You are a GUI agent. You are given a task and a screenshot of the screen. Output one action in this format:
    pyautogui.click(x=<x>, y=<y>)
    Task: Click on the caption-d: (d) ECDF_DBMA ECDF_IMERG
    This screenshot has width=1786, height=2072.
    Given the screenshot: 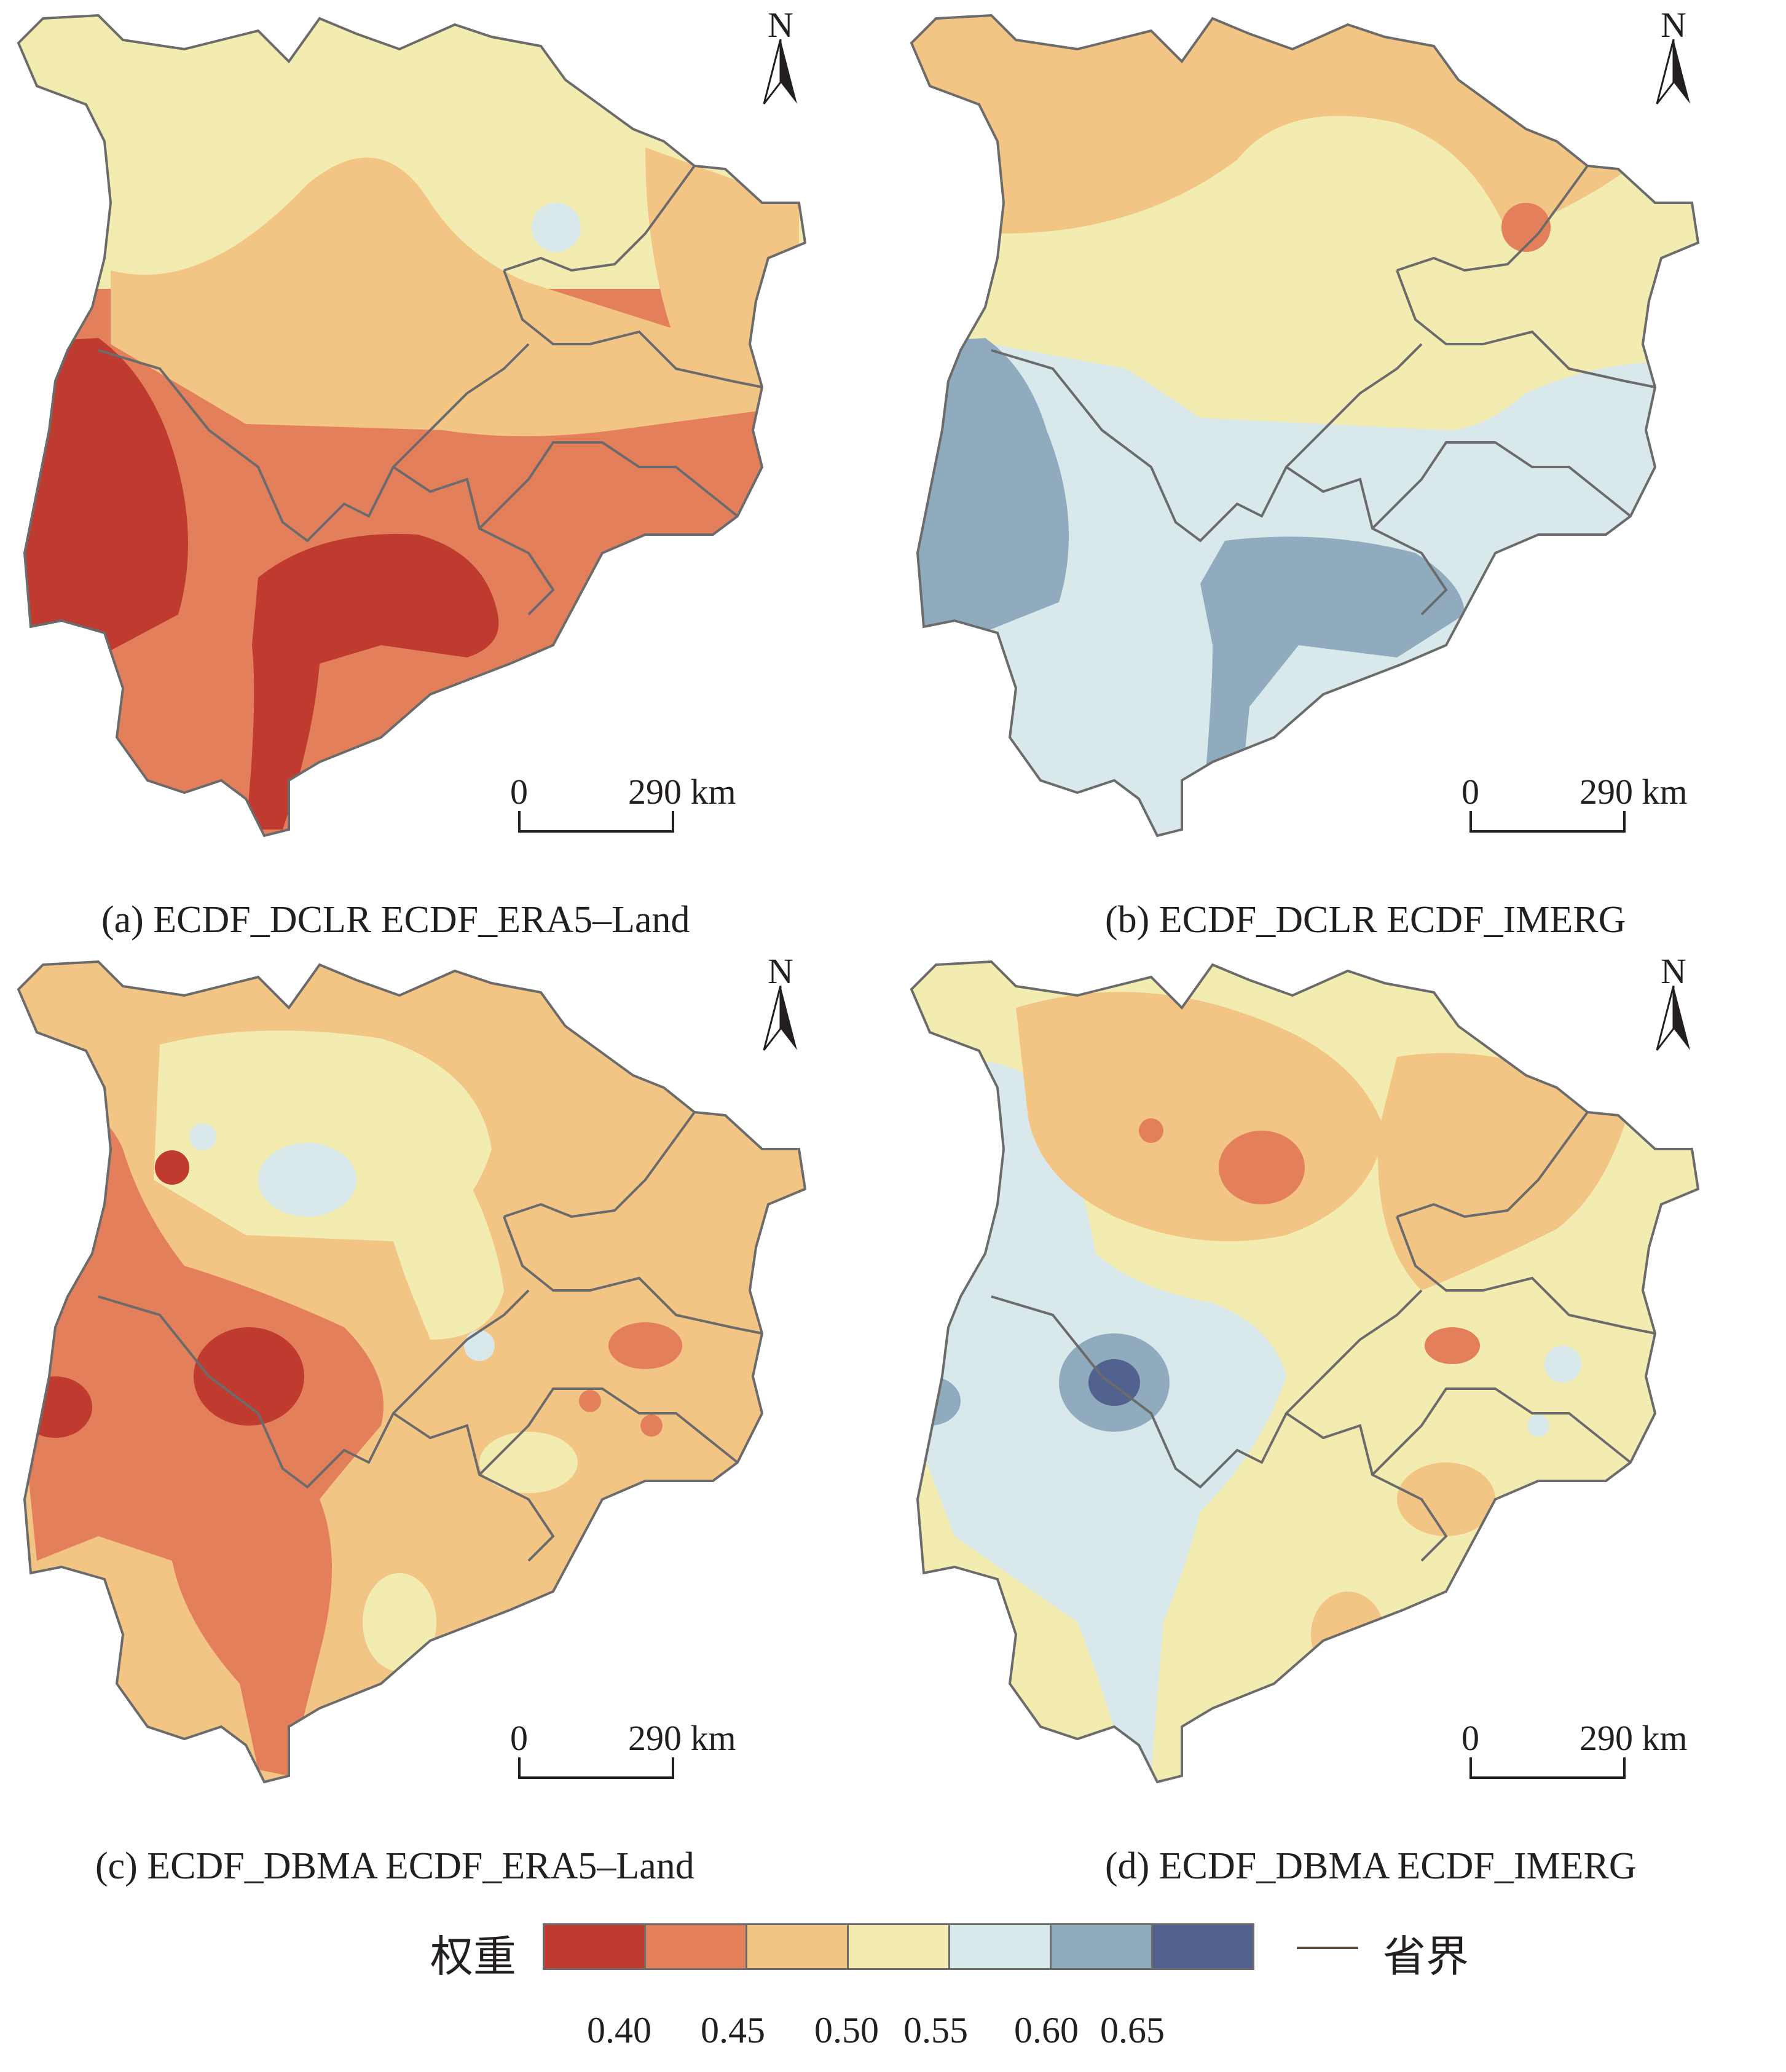 What is the action you would take?
    pyautogui.click(x=1371, y=1866)
    